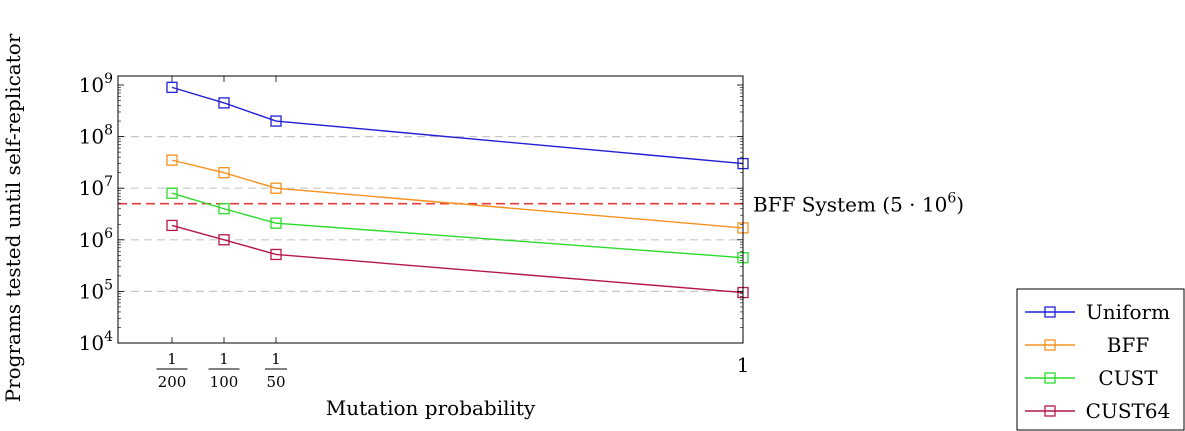 This screenshot has height=431, width=1185. What do you see at coordinates (276, 370) in the screenshot?
I see `x-tick-label-fraction: 150` at bounding box center [276, 370].